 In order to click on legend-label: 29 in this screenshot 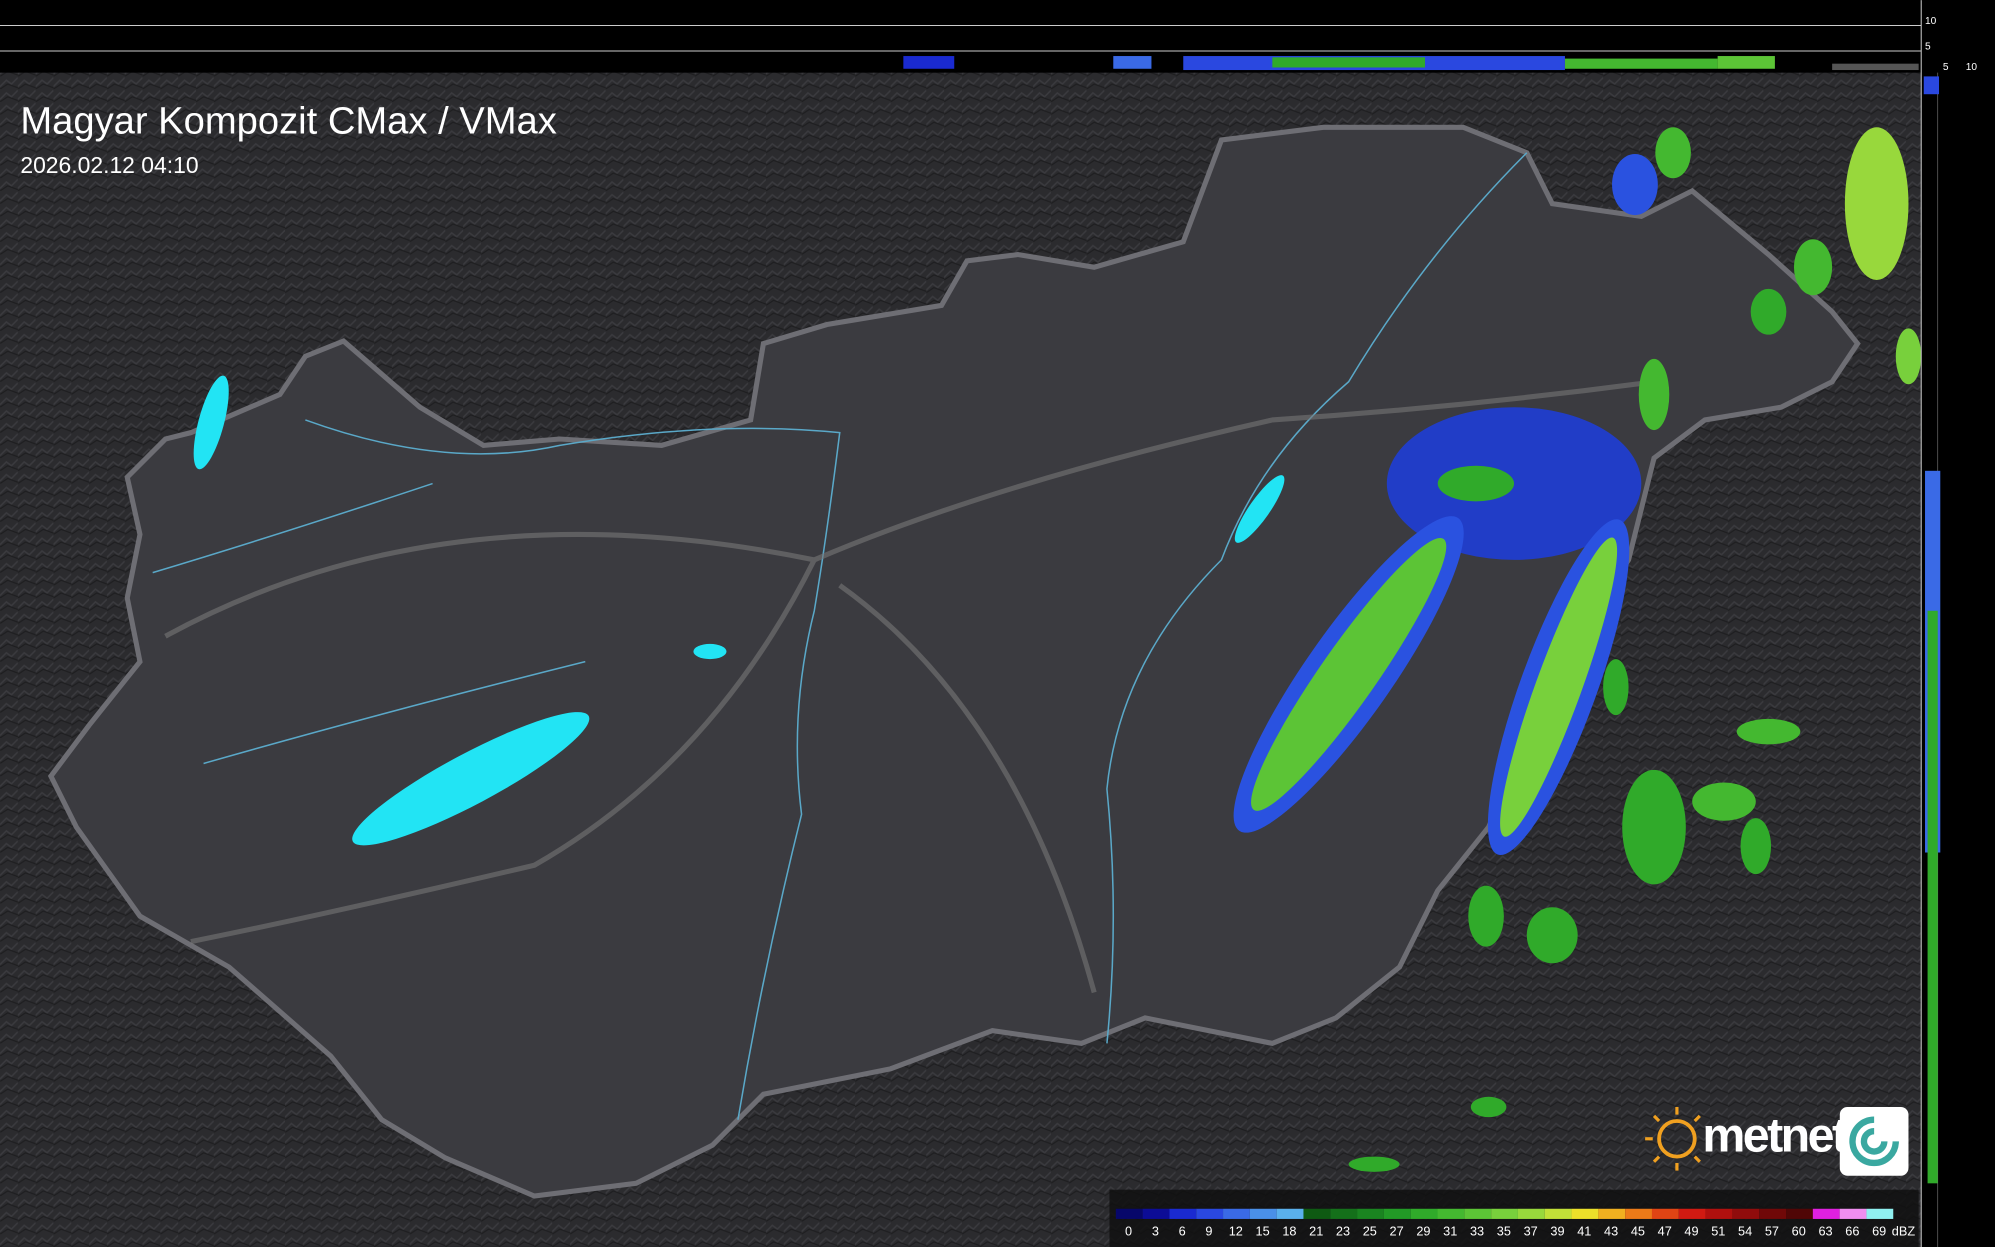, I will do `click(1423, 1230)`.